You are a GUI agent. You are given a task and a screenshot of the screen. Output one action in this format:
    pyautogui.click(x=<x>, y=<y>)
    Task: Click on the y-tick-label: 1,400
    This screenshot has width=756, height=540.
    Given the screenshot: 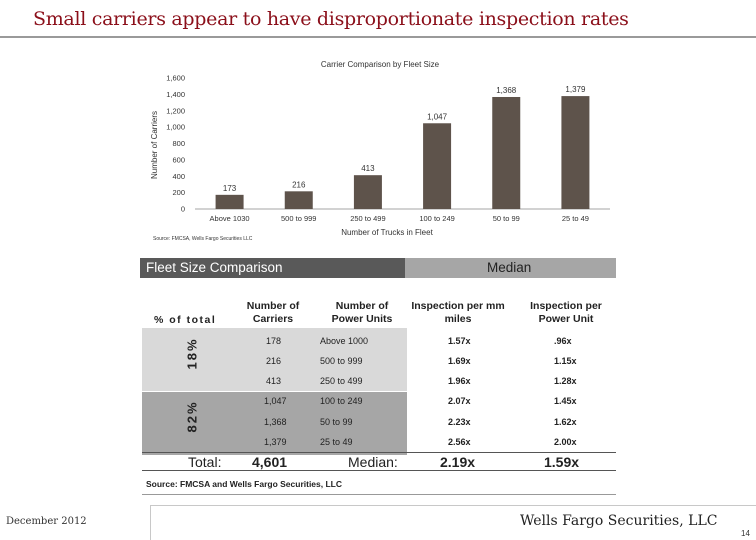 What is the action you would take?
    pyautogui.click(x=175, y=94)
    